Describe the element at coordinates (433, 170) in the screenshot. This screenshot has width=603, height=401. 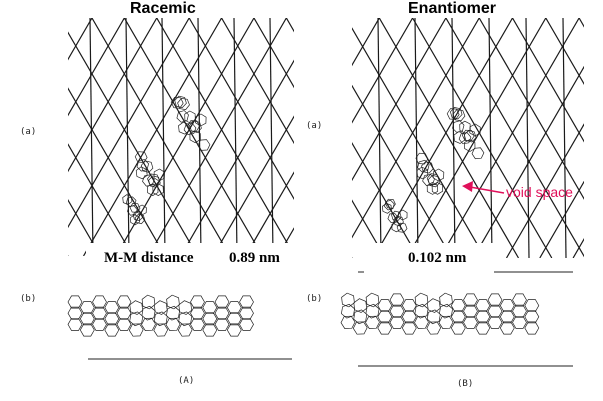
I see `enantiomer-molecule-cluster` at that location.